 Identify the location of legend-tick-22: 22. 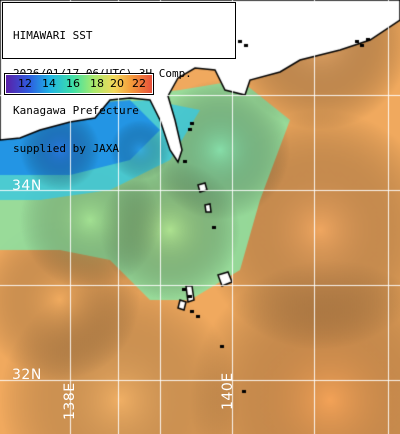
(139, 83).